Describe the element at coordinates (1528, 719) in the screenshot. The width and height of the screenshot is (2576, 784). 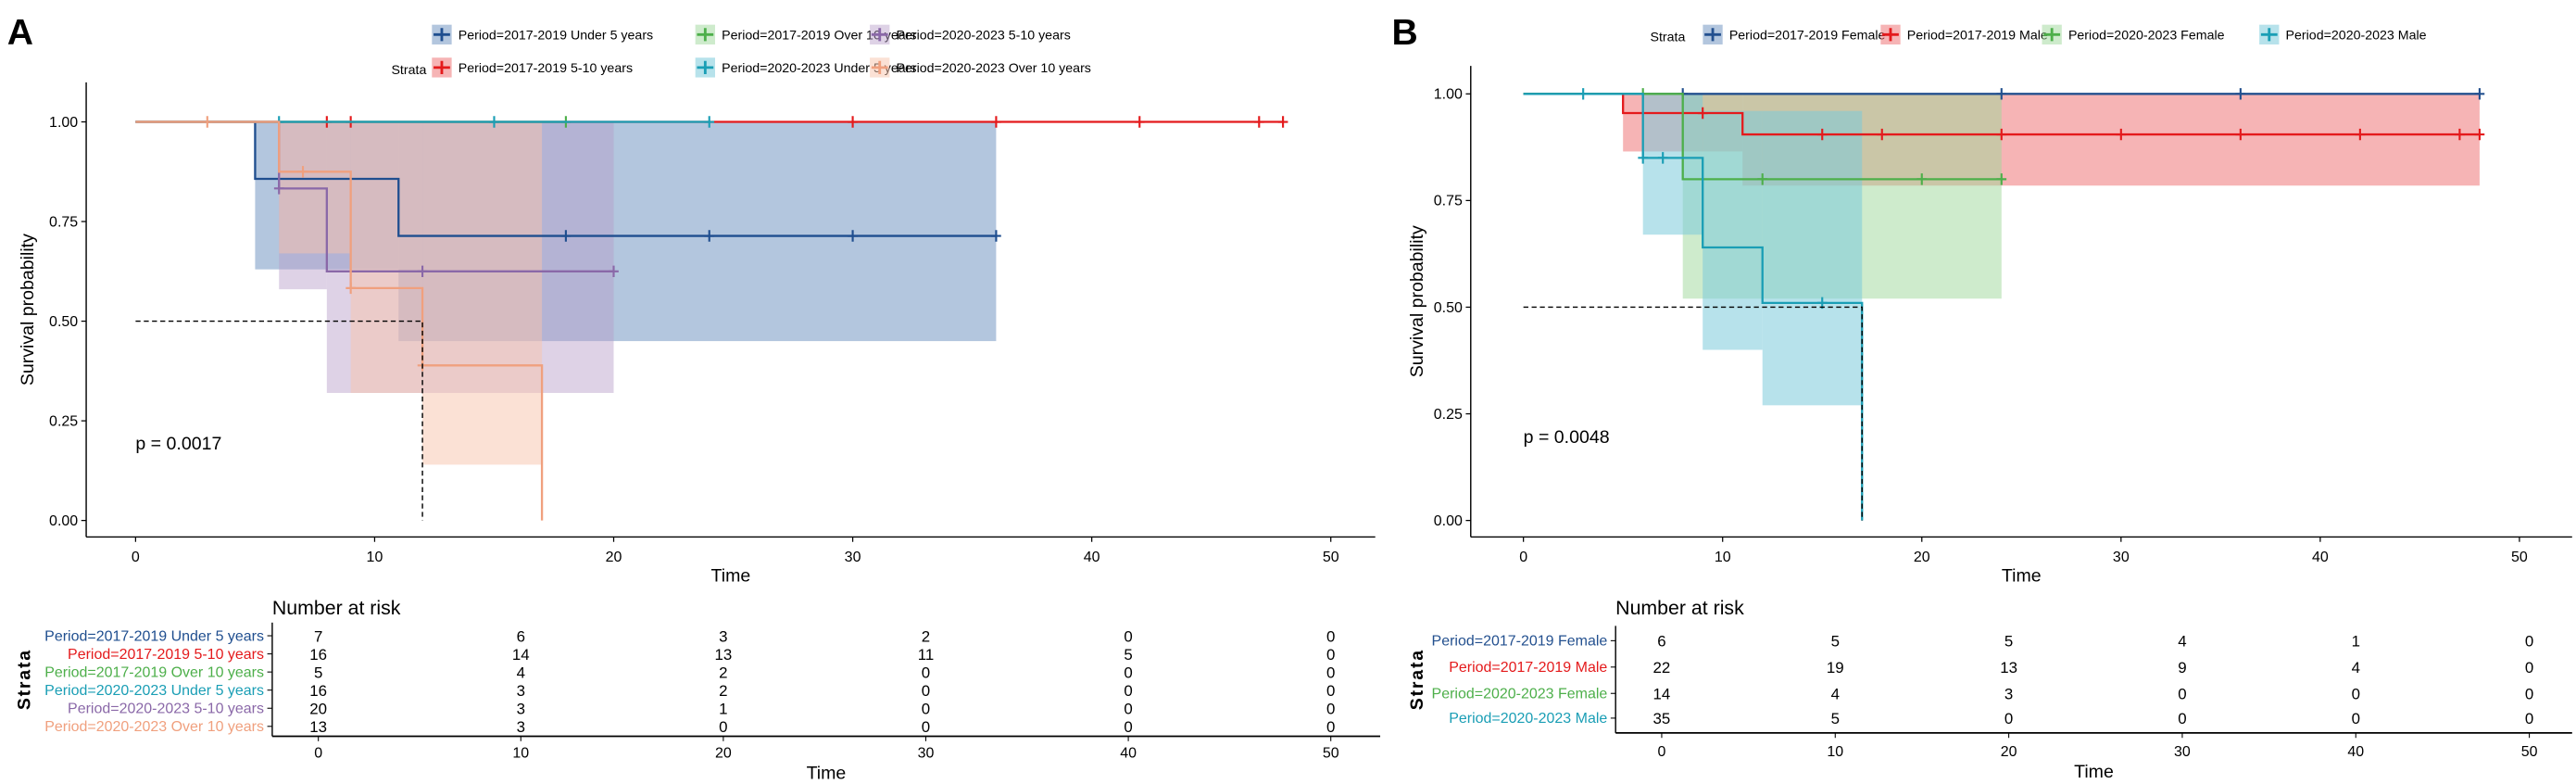
I see `risk-row-label: Period=2020-2023 Male` at that location.